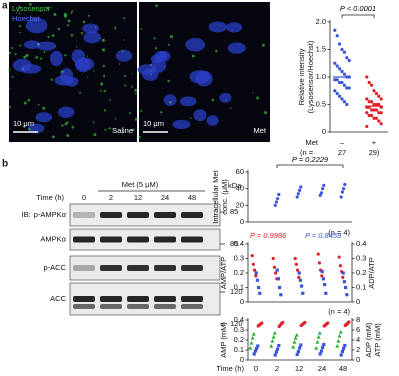 The width and height of the screenshot is (399, 376). I want to click on y-tick-label: 2.0, so click(321, 21).